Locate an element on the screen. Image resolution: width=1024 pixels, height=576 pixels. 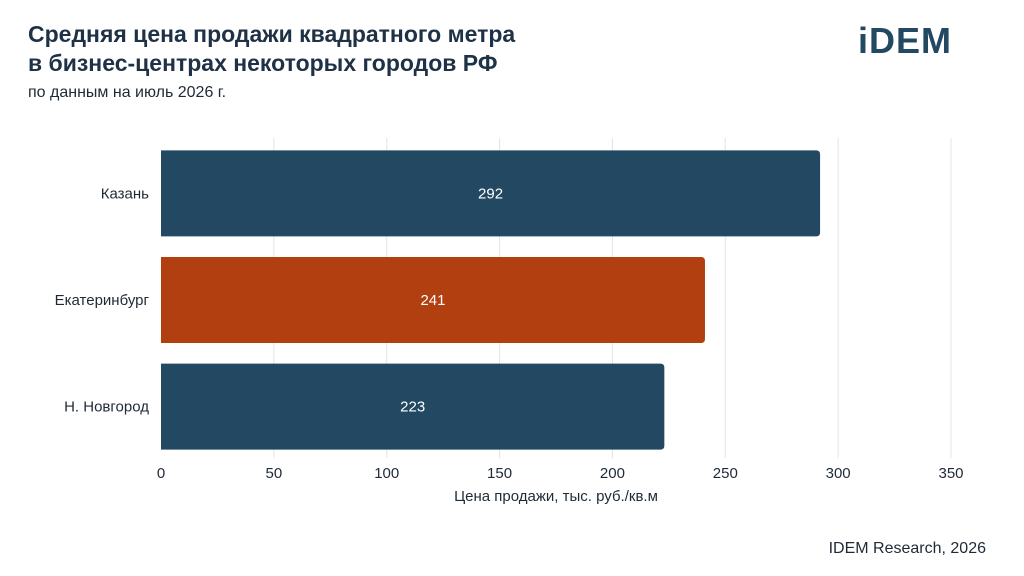
x-tick-label: 350 is located at coordinates (950, 473).